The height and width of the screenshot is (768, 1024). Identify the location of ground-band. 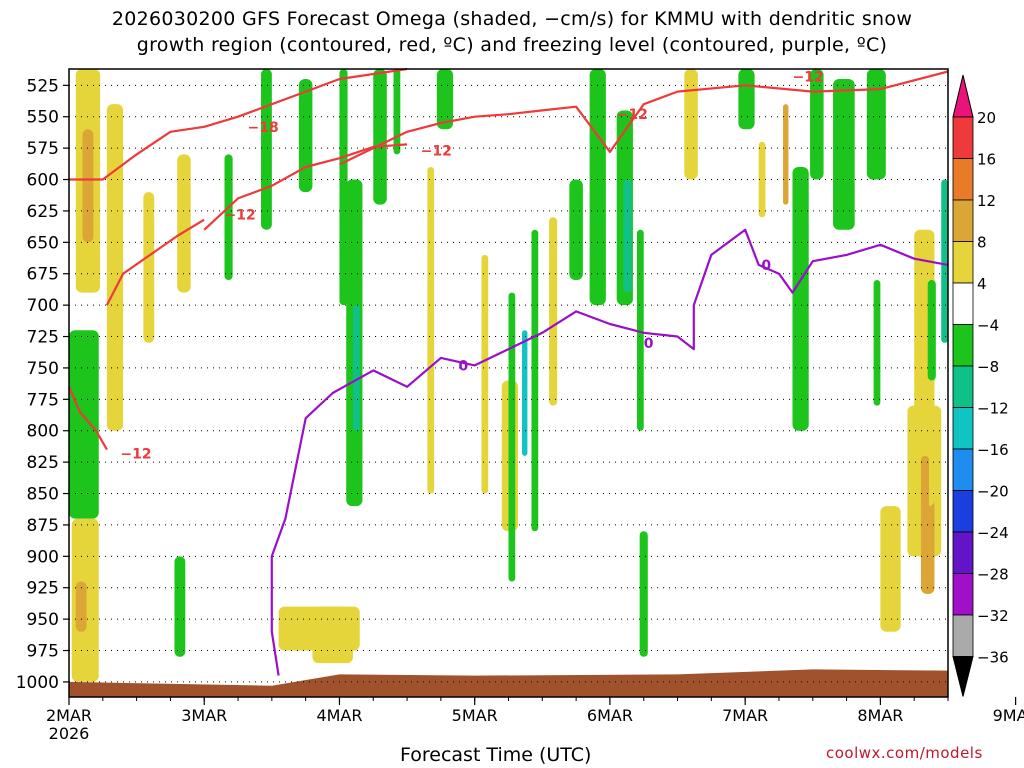
(508, 683).